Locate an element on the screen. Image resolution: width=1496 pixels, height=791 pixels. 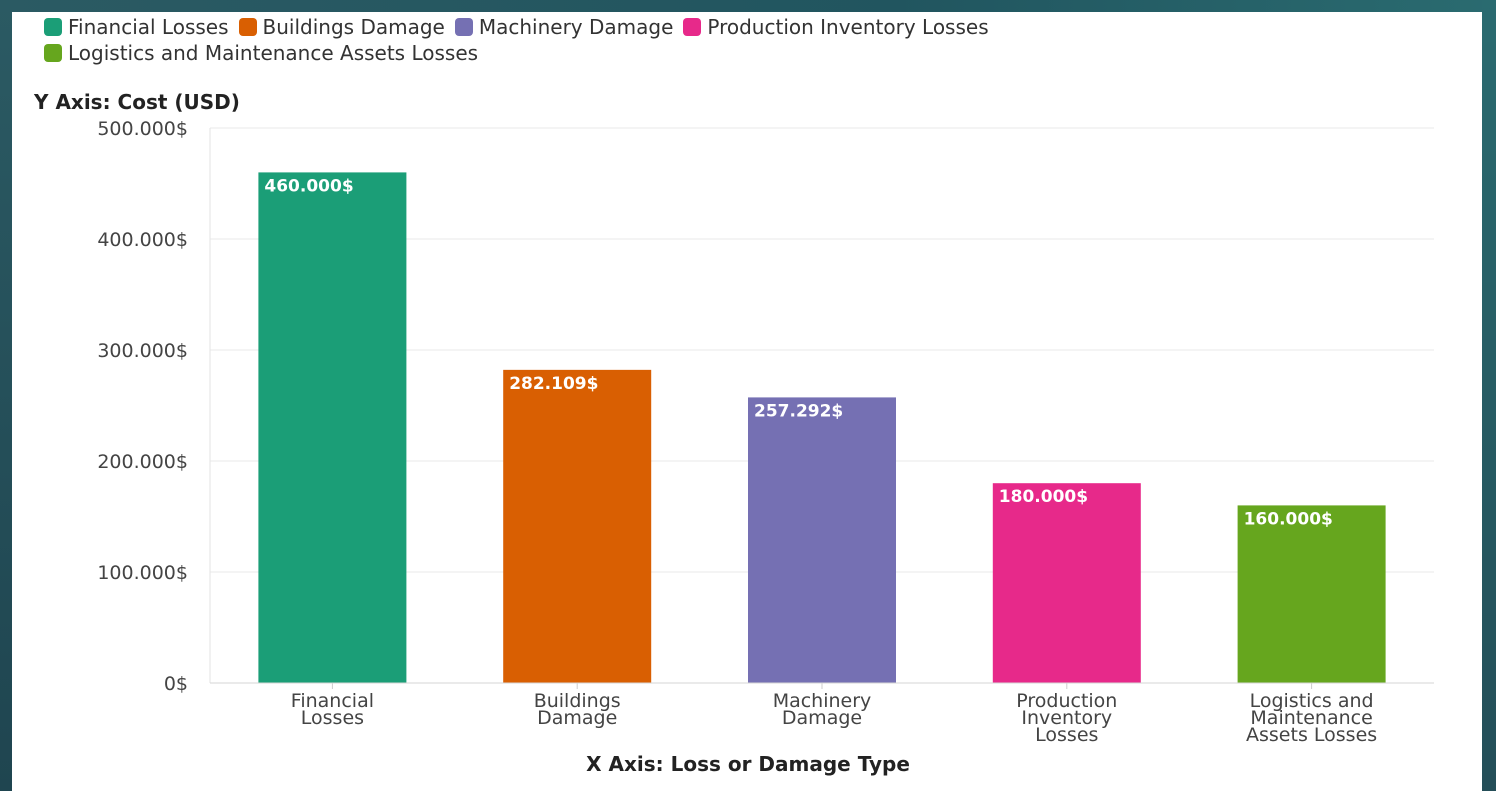
frame-right-border is located at coordinates (1489, 395).